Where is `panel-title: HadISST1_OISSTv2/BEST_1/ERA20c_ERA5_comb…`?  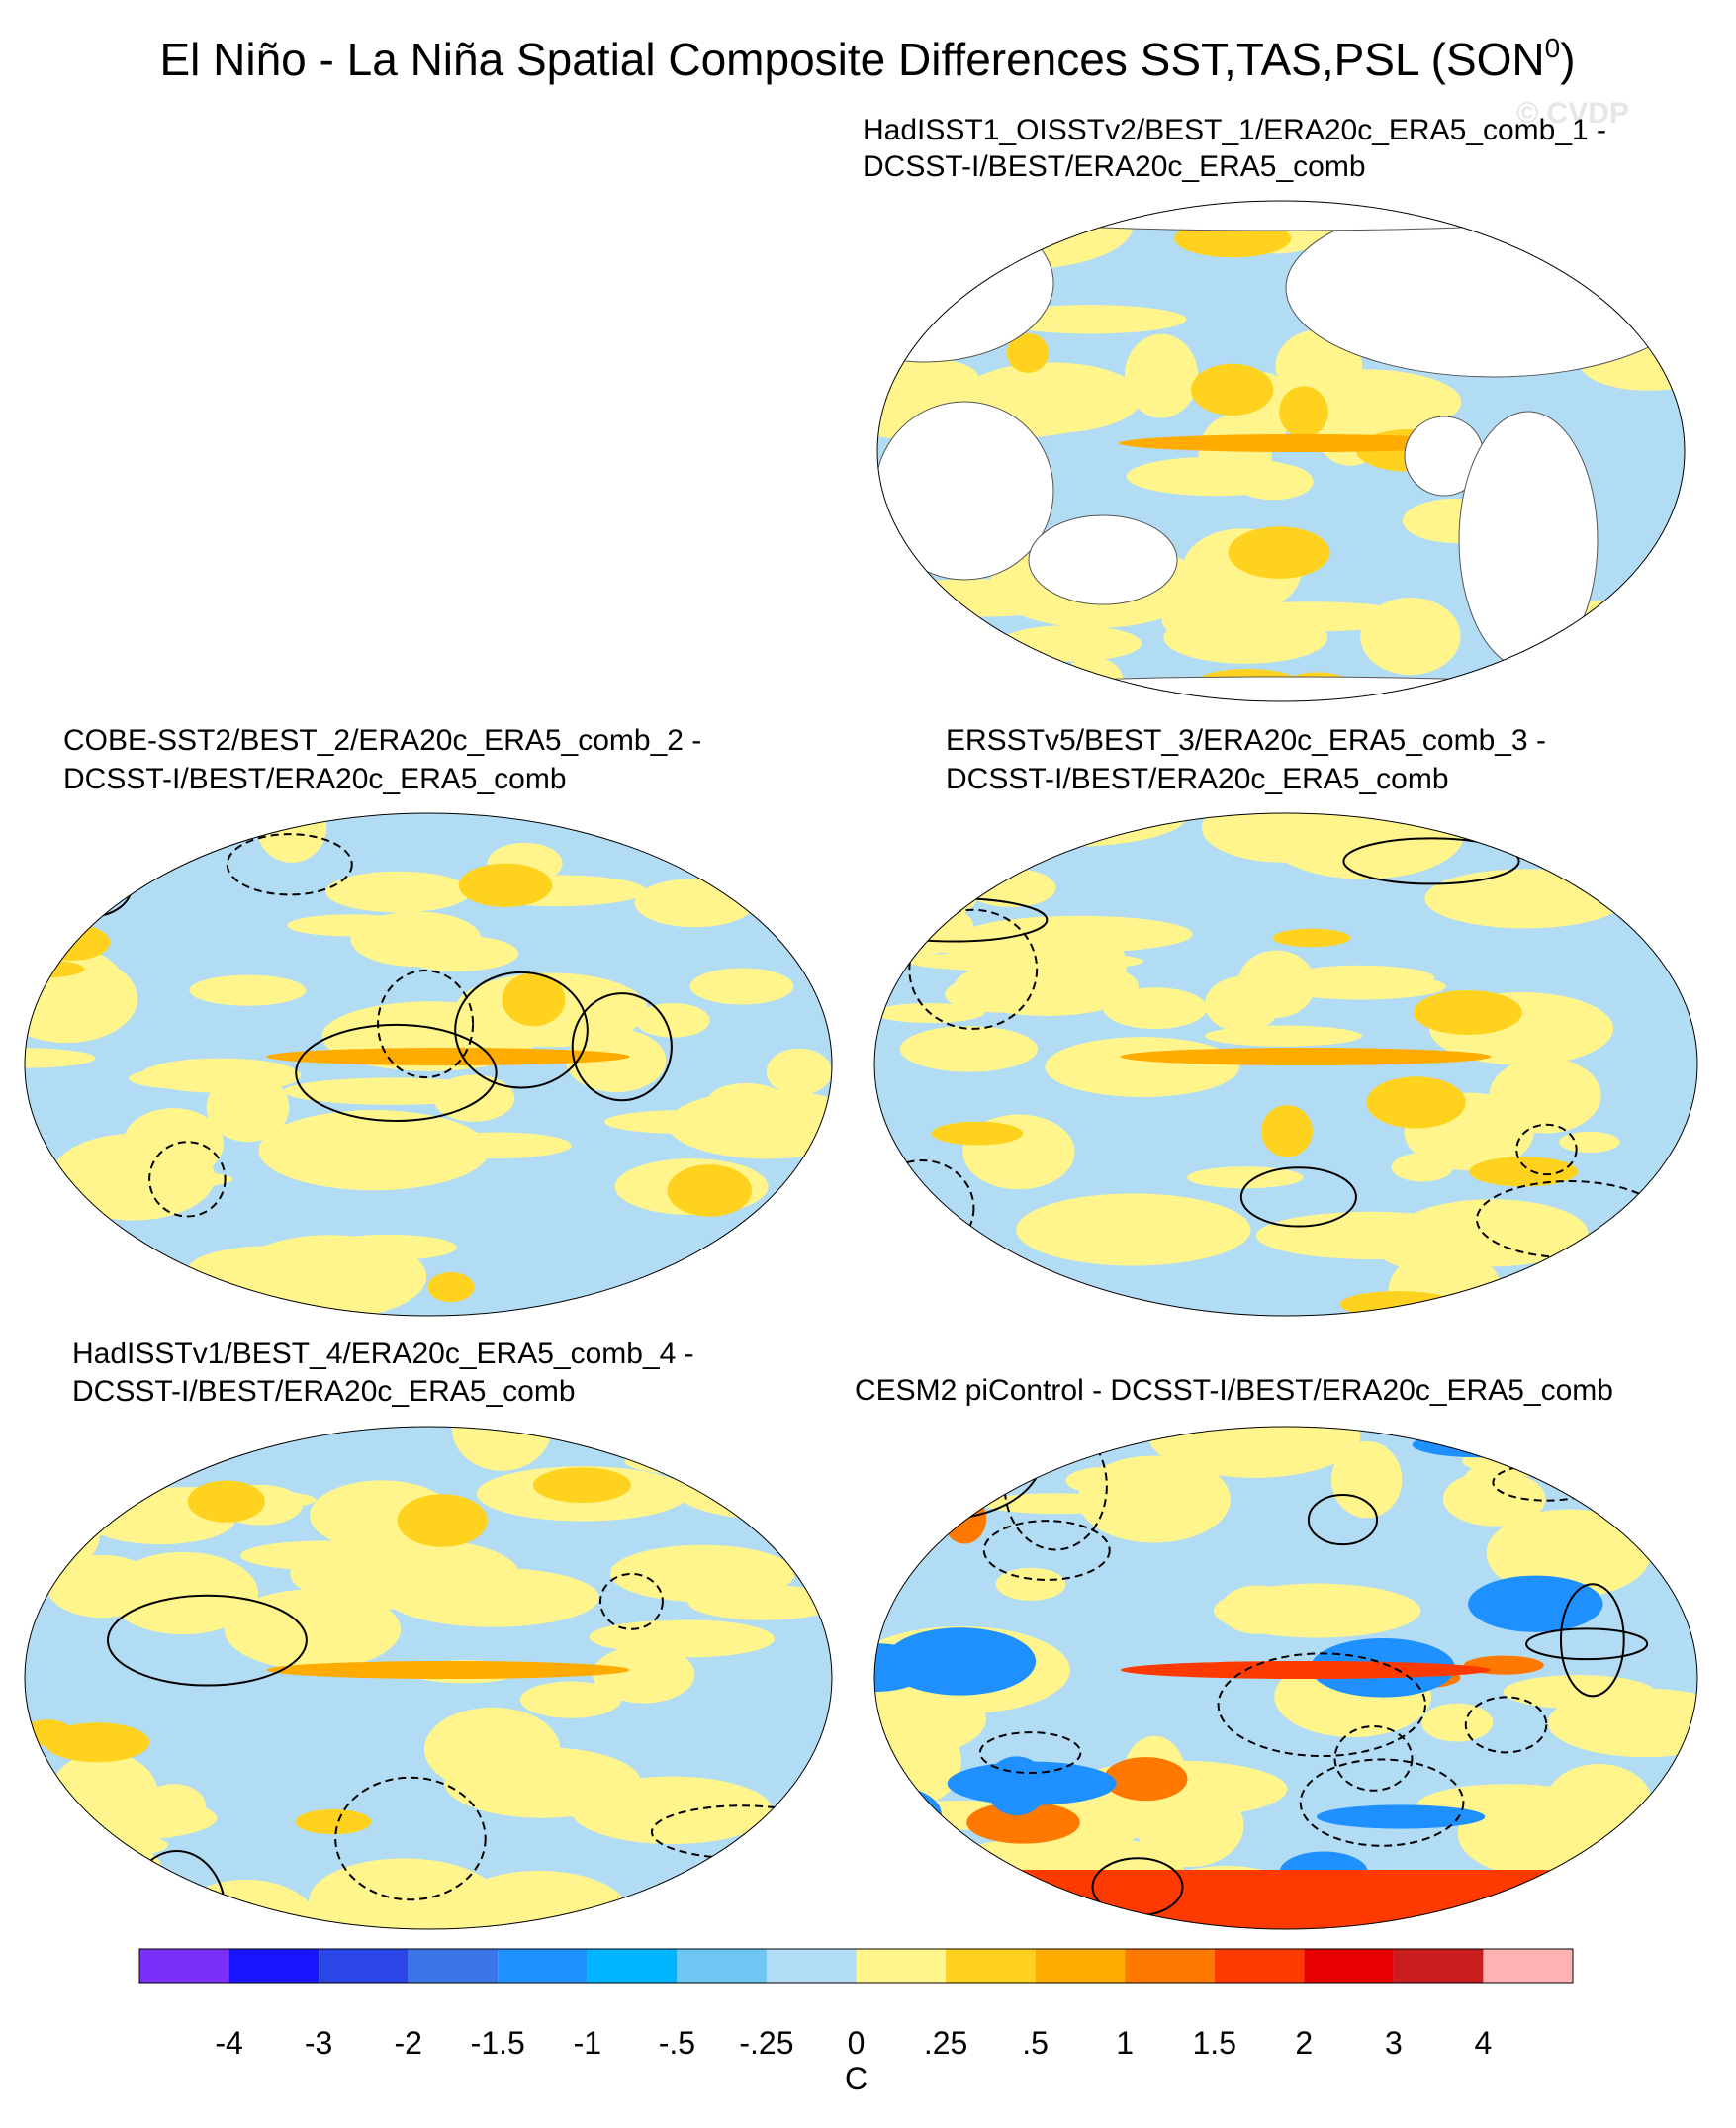 panel-title: HadISST1_OISSTv2/BEST_1/ERA20c_ERA5_comb… is located at coordinates (1234, 130).